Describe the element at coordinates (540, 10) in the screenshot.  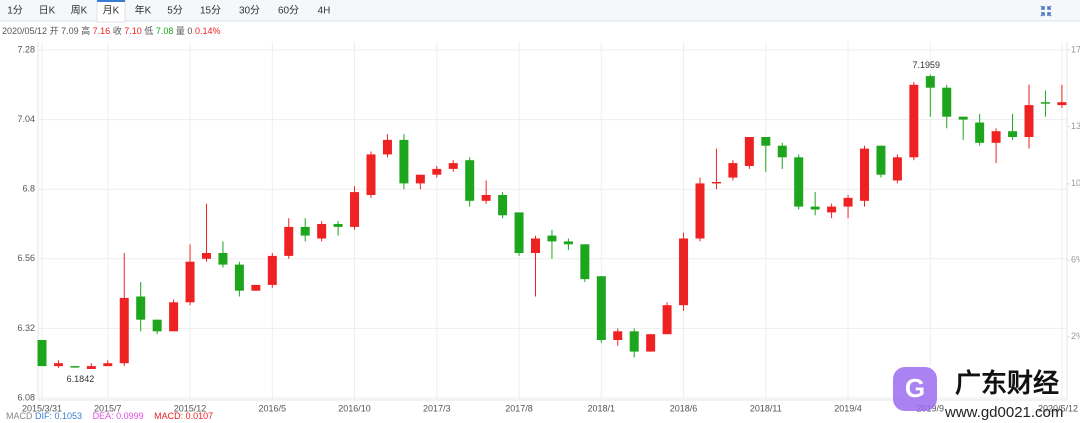
I see `toolbar` at that location.